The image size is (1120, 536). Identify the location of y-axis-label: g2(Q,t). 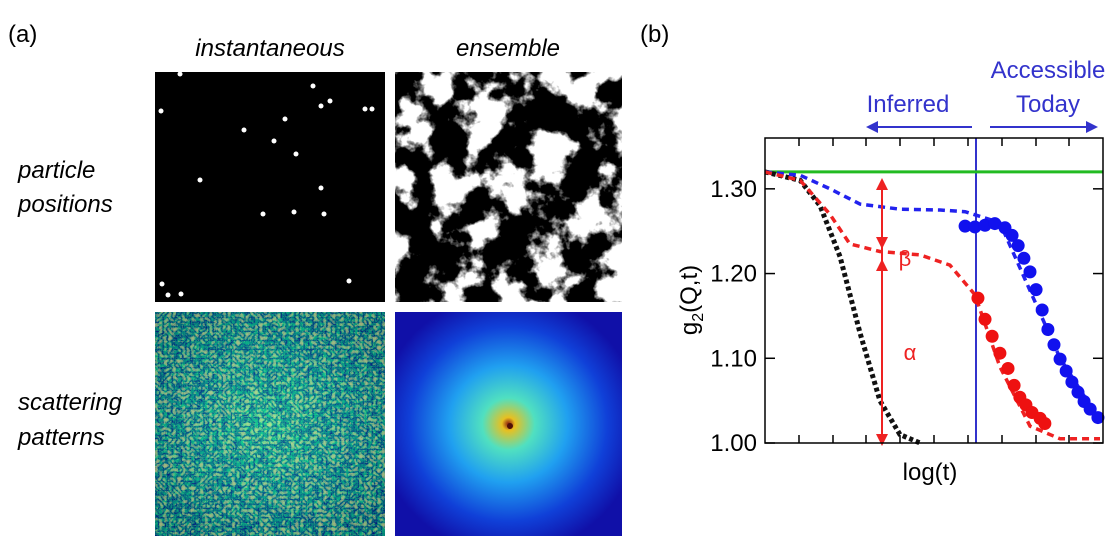
(691, 300).